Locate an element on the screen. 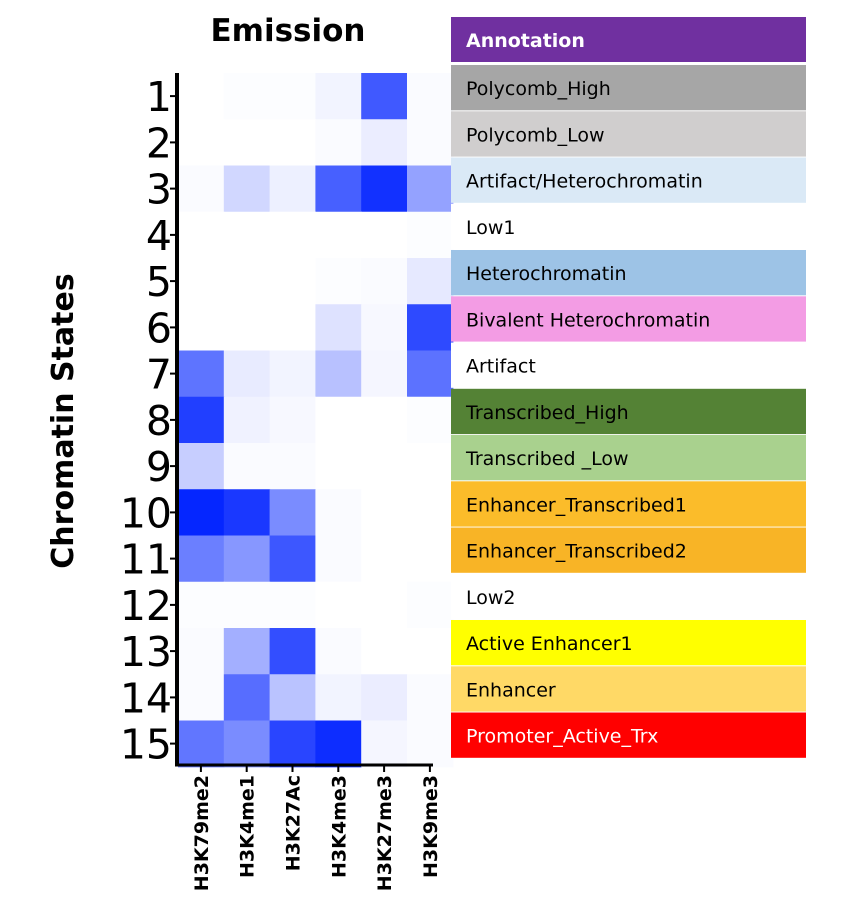 The image size is (852, 910). annotation-label-15: Promoter_Active_Trx is located at coordinates (562, 737).